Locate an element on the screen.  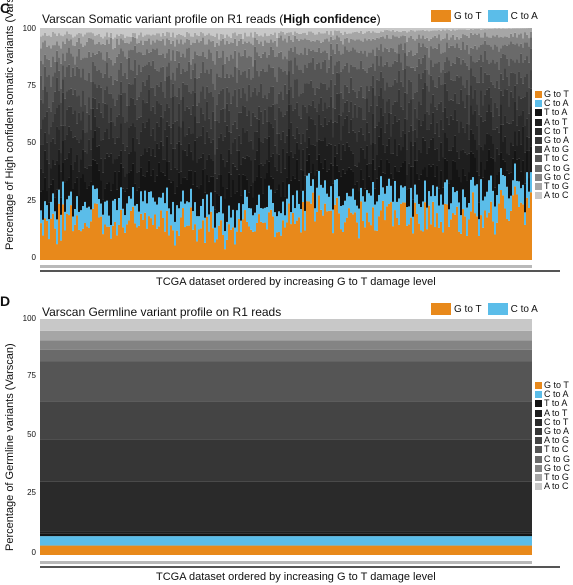
legend-label: A to C is located at coordinates (556, 195).